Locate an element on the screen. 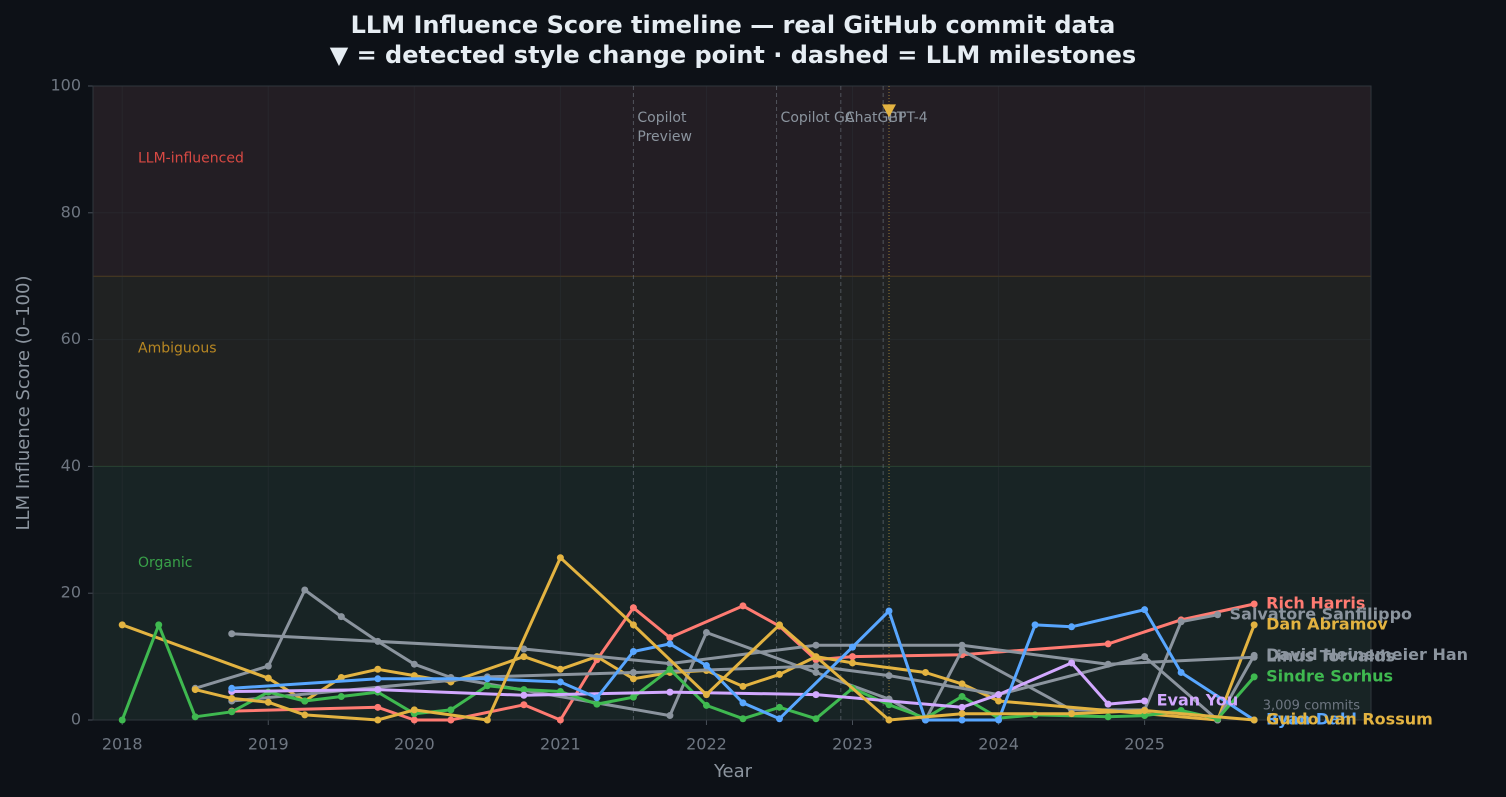 This screenshot has width=1506, height=797. series-end-label: Sindre Sorhus is located at coordinates (1329, 675).